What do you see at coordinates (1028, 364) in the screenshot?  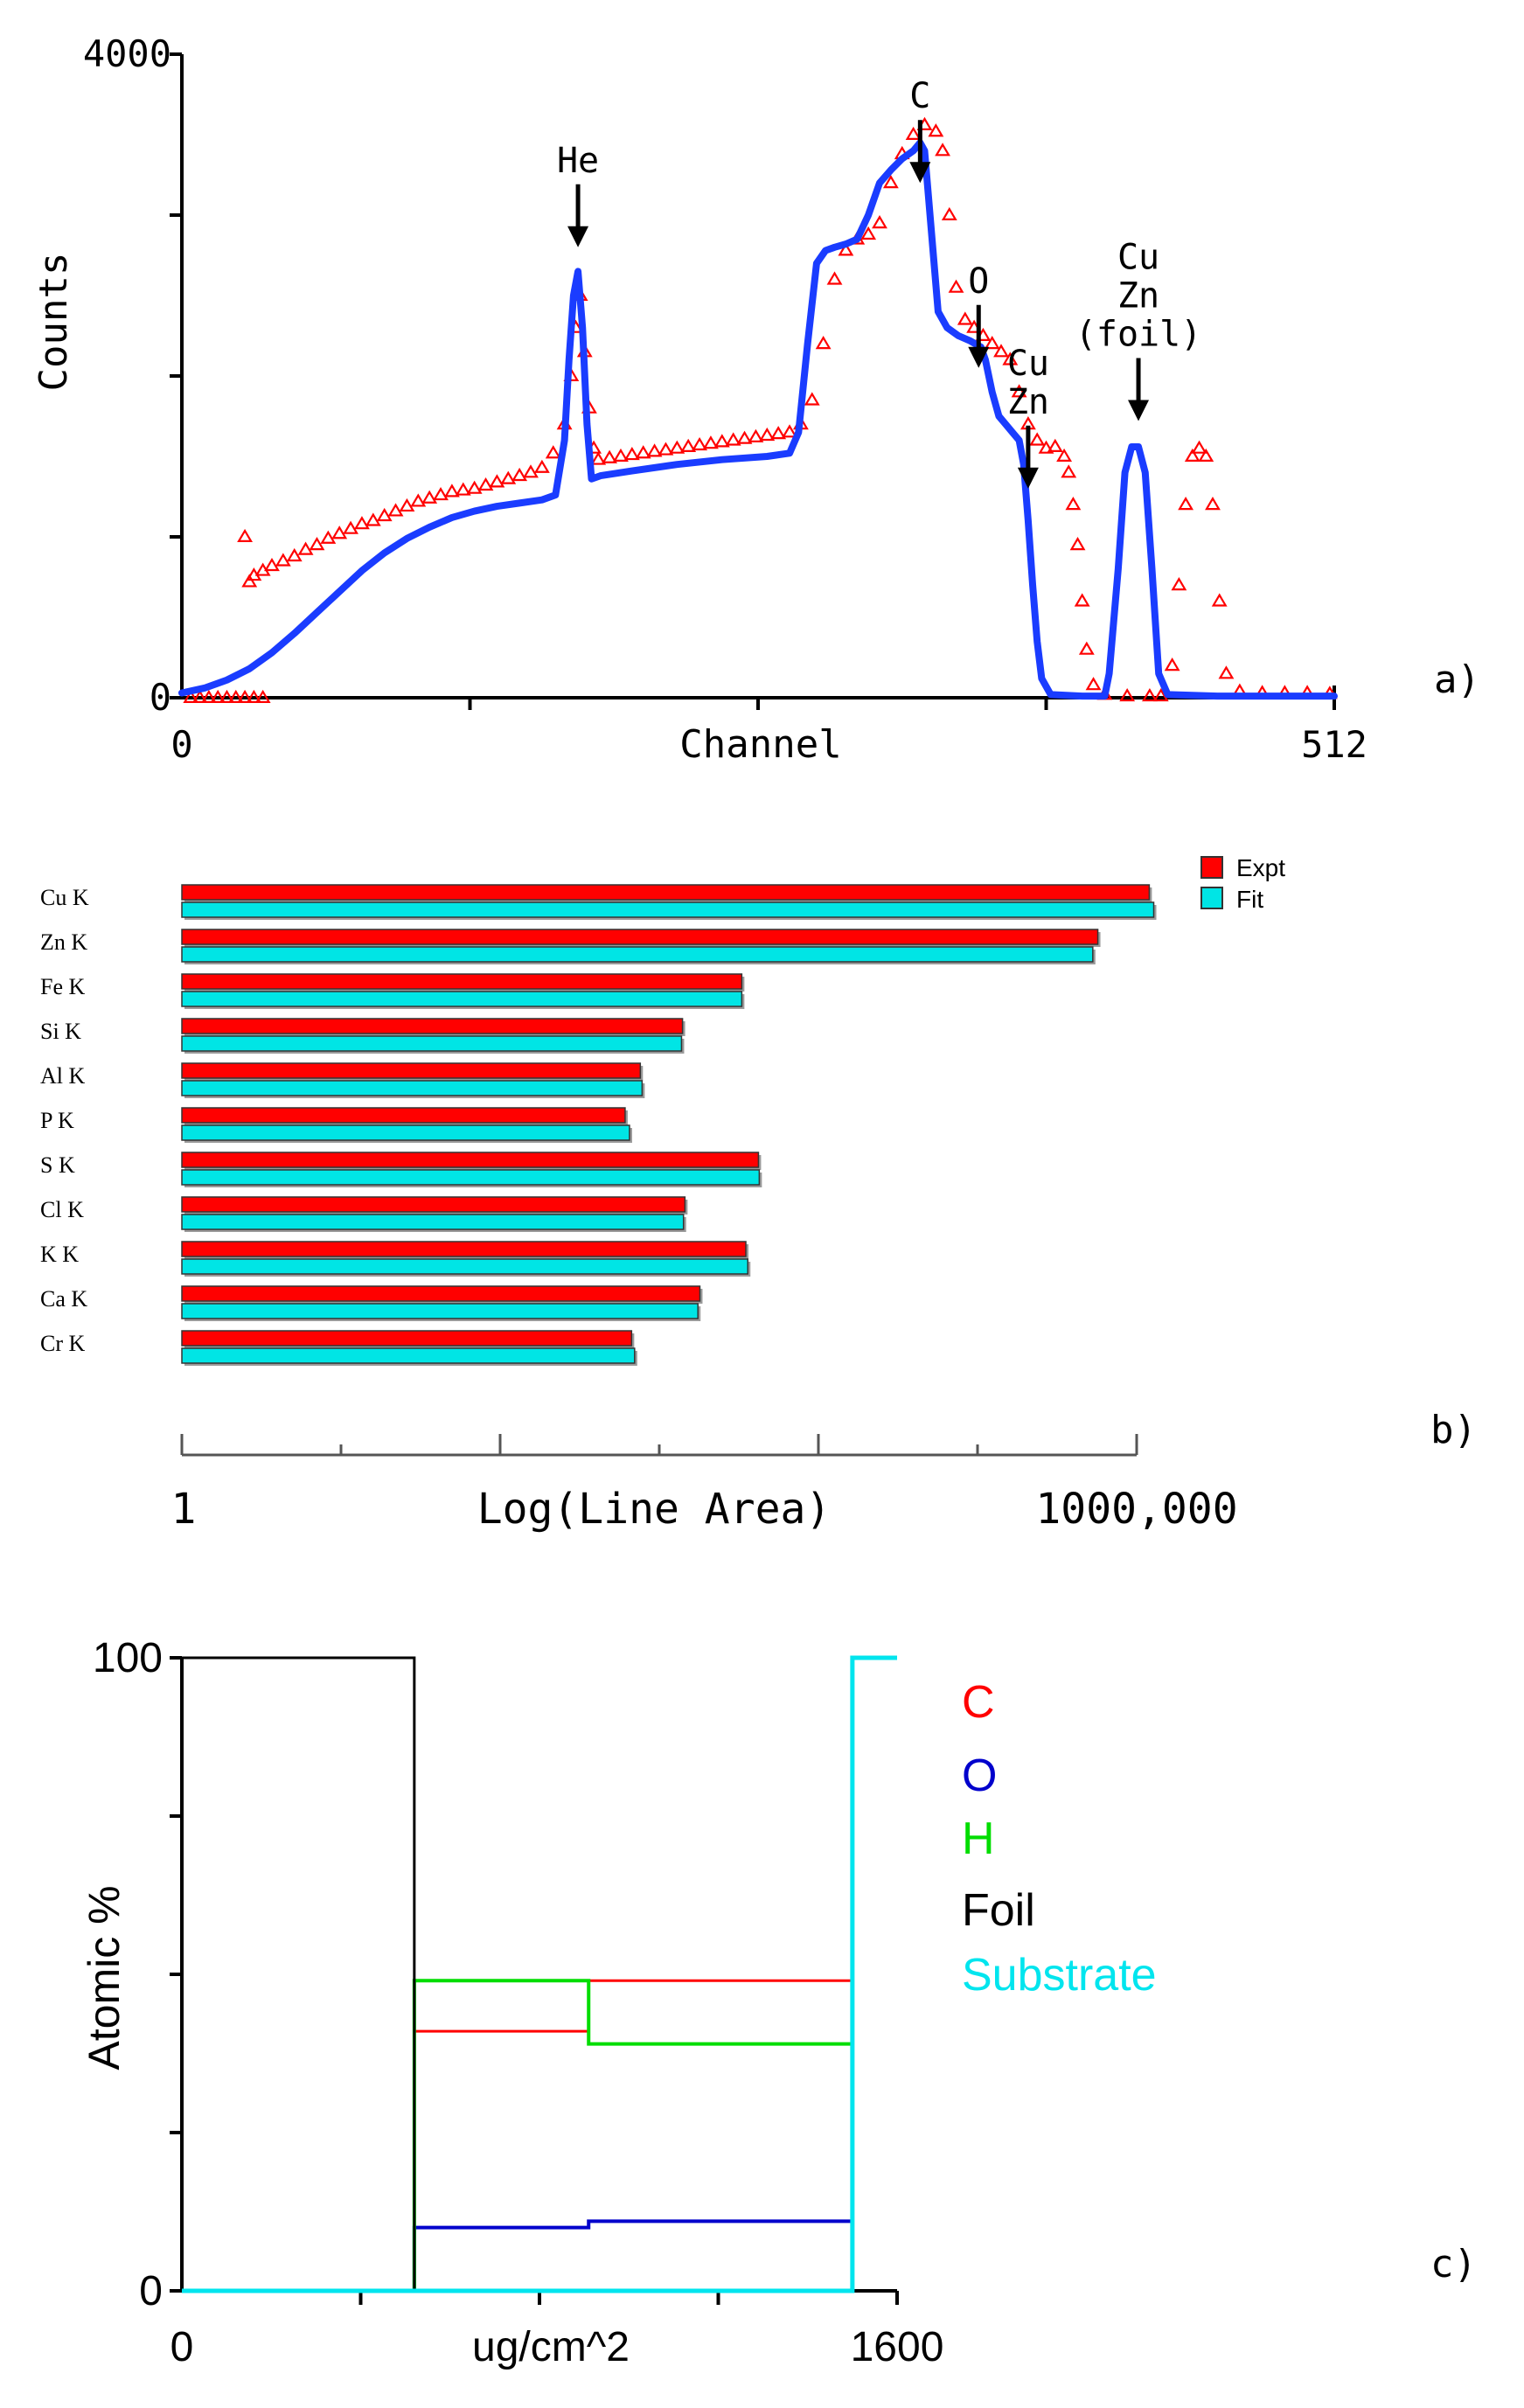 I see `annotation-label: Cu` at bounding box center [1028, 364].